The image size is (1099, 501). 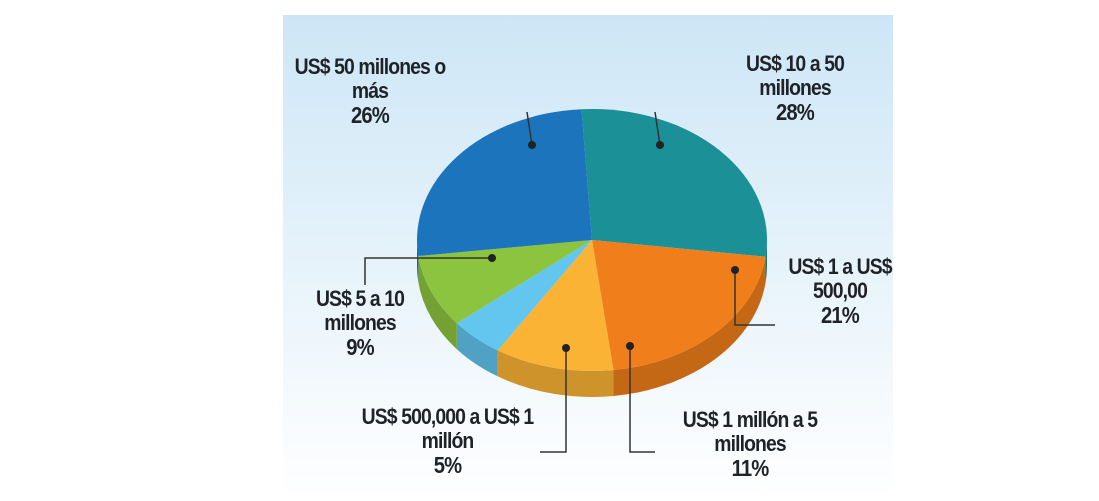 What do you see at coordinates (840, 315) in the screenshot?
I see `value-label: 21%` at bounding box center [840, 315].